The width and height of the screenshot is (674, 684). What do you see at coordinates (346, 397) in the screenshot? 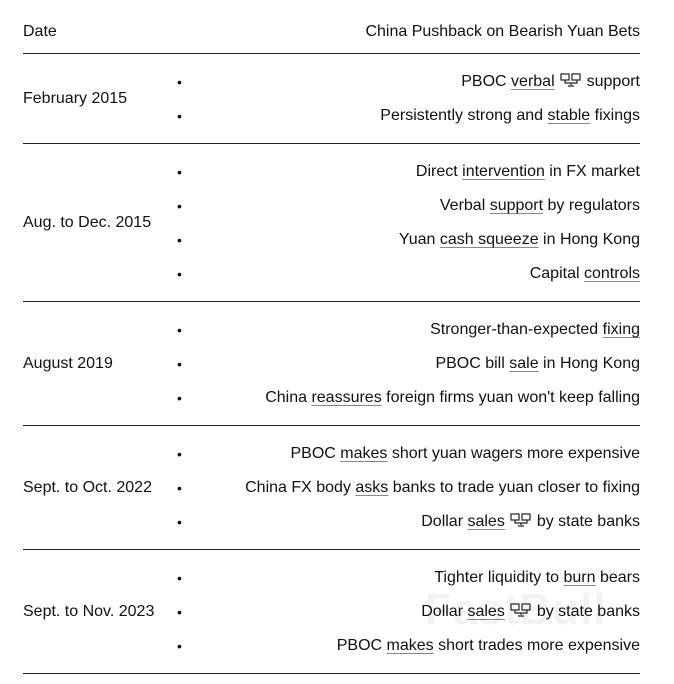
I see `item-link: reassures` at bounding box center [346, 397].